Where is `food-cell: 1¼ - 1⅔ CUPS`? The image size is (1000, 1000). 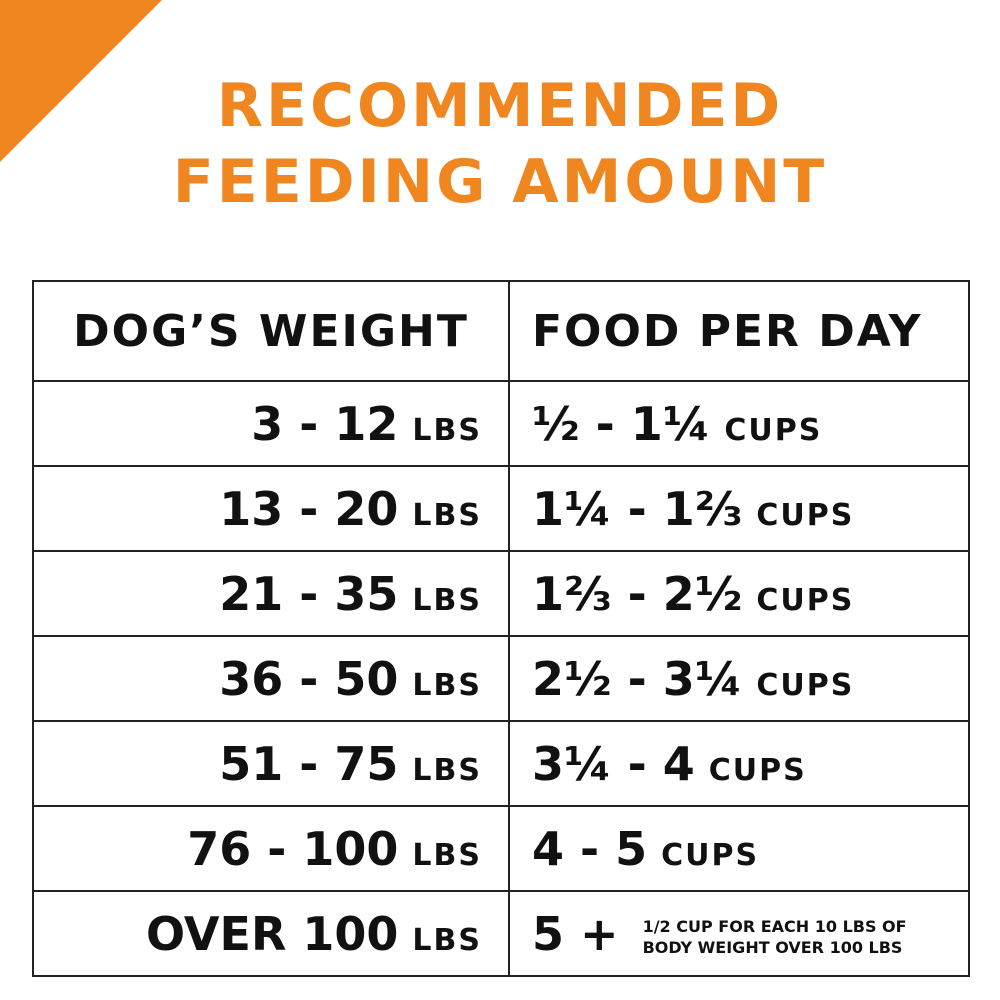 food-cell: 1¼ - 1⅔ CUPS is located at coordinates (739, 508).